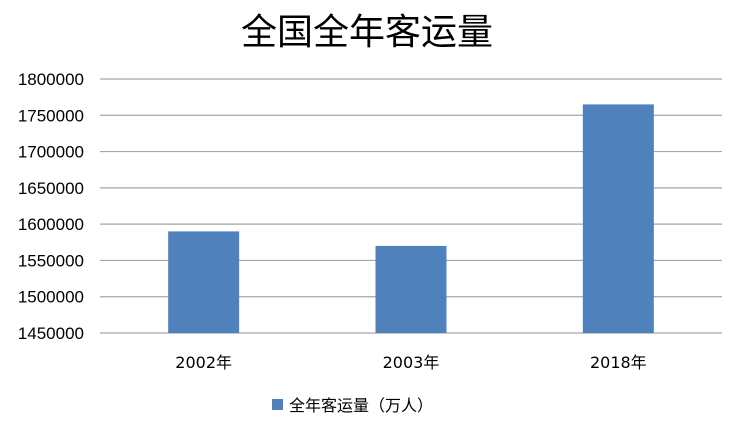 This screenshot has width=735, height=428. Describe the element at coordinates (51, 188) in the screenshot. I see `y-tick-label: 1650000` at that location.